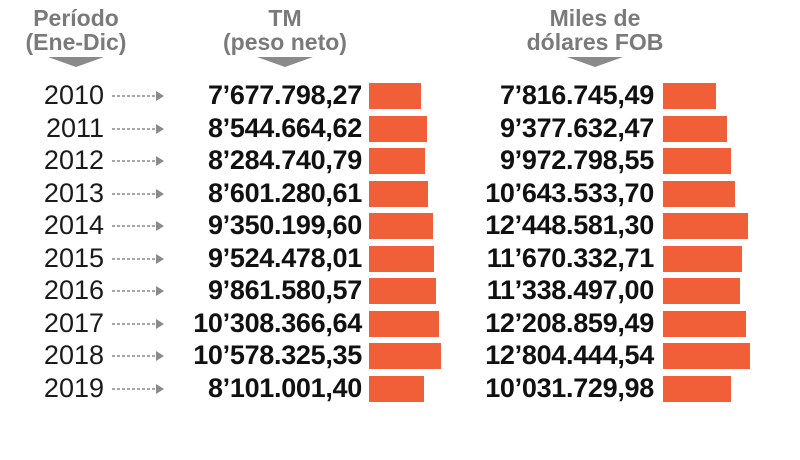 Image resolution: width=800 pixels, height=460 pixels. Describe the element at coordinates (76, 42) in the screenshot. I see `period-header-line2: (Ene-Dic)` at that location.